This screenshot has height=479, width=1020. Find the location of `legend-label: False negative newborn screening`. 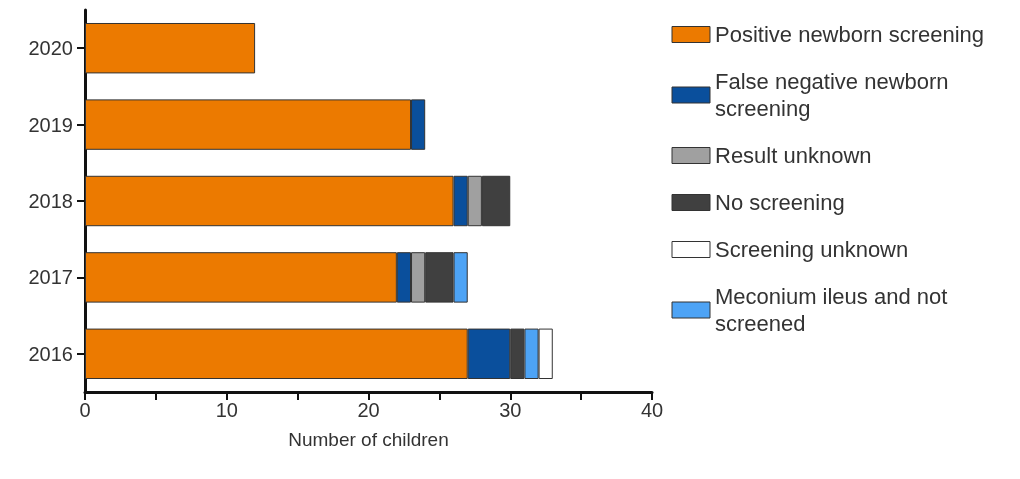

legend-label: False negative newborn screening is located at coordinates (835, 95).